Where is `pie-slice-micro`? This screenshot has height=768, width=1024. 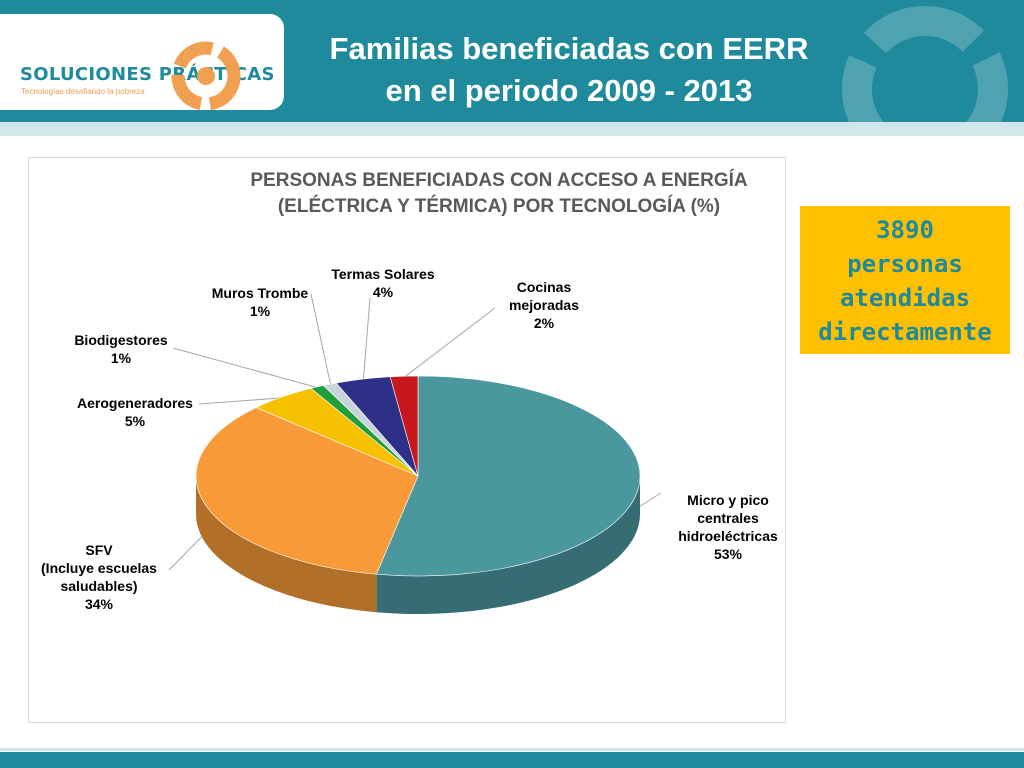 pie-slice-micro is located at coordinates (508, 476).